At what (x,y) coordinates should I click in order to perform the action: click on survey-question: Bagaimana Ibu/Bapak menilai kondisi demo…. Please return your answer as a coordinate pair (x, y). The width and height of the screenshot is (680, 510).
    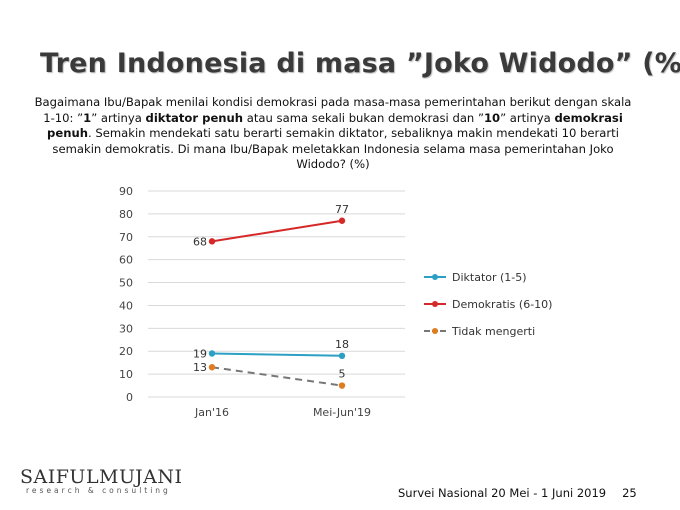
    Looking at the image, I should click on (333, 134).